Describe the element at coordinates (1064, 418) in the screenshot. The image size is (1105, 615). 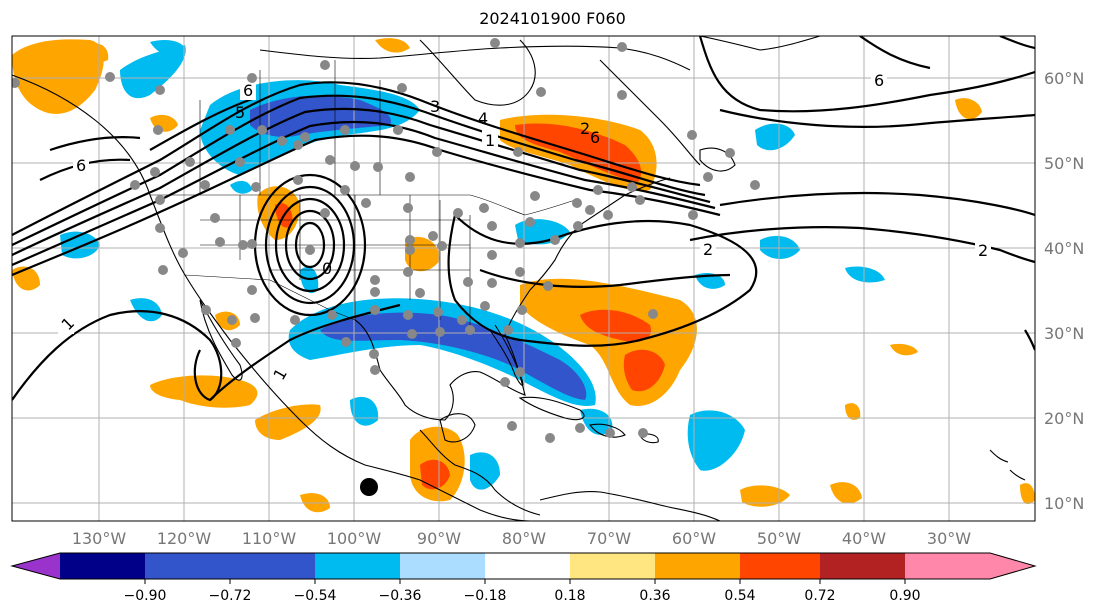
I see `lat-tick-label: 20°N` at that location.